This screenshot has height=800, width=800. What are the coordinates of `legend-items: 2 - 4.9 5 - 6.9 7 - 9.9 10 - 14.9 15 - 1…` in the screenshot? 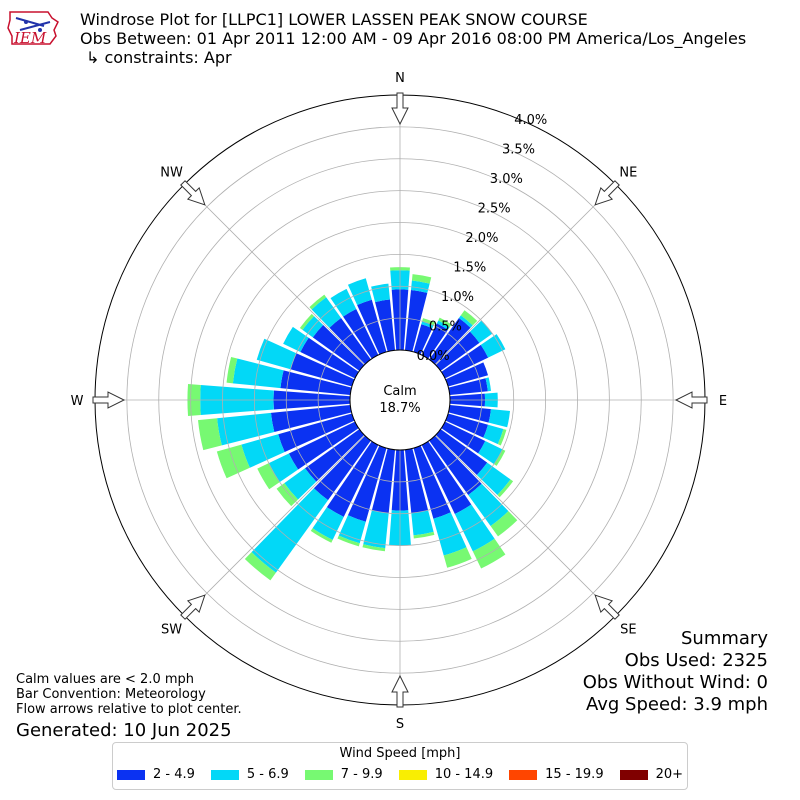 It's located at (400, 774).